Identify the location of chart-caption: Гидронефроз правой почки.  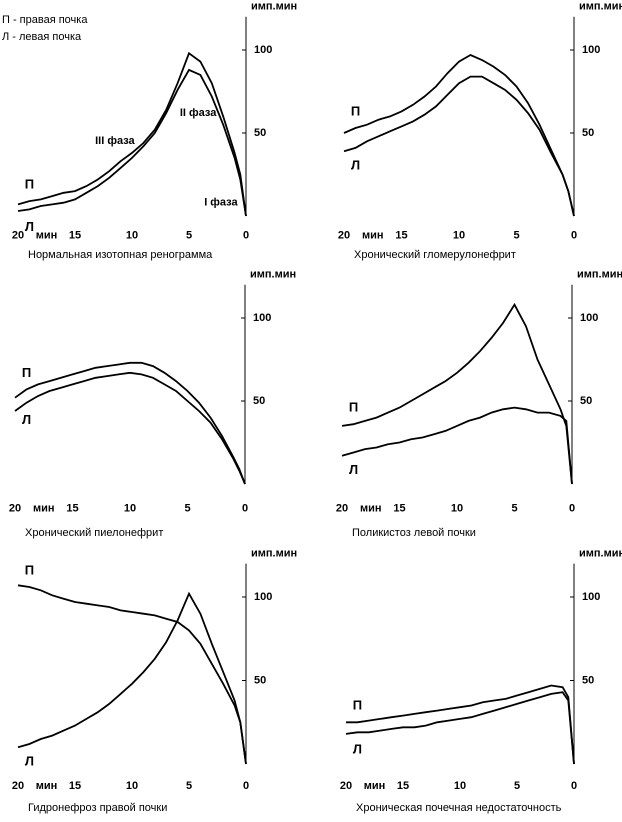
(97, 808).